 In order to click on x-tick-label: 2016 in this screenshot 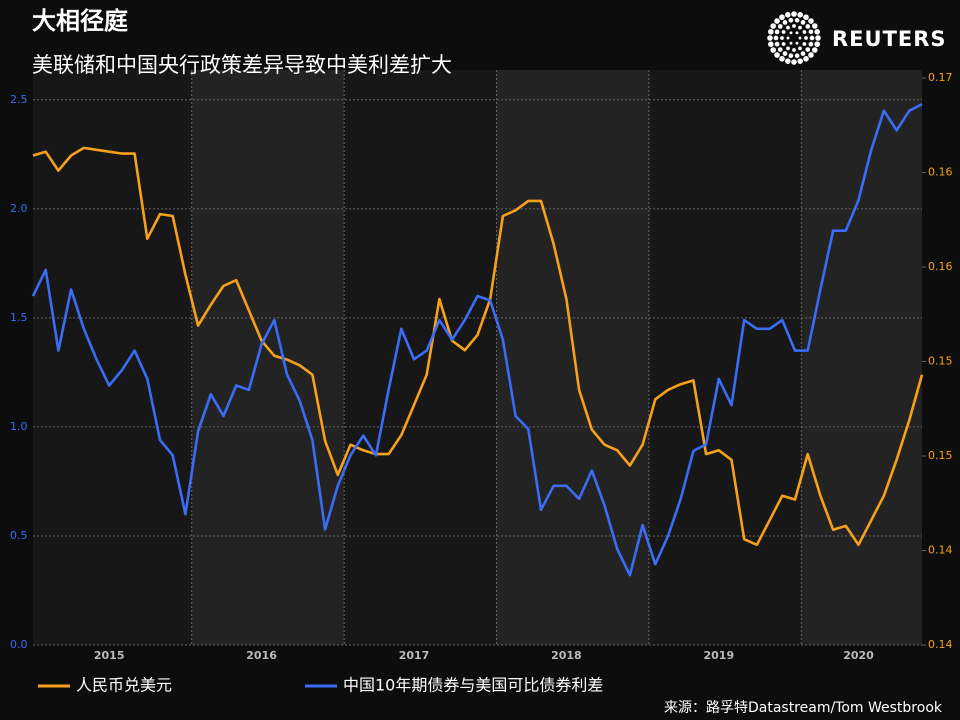, I will do `click(261, 655)`.